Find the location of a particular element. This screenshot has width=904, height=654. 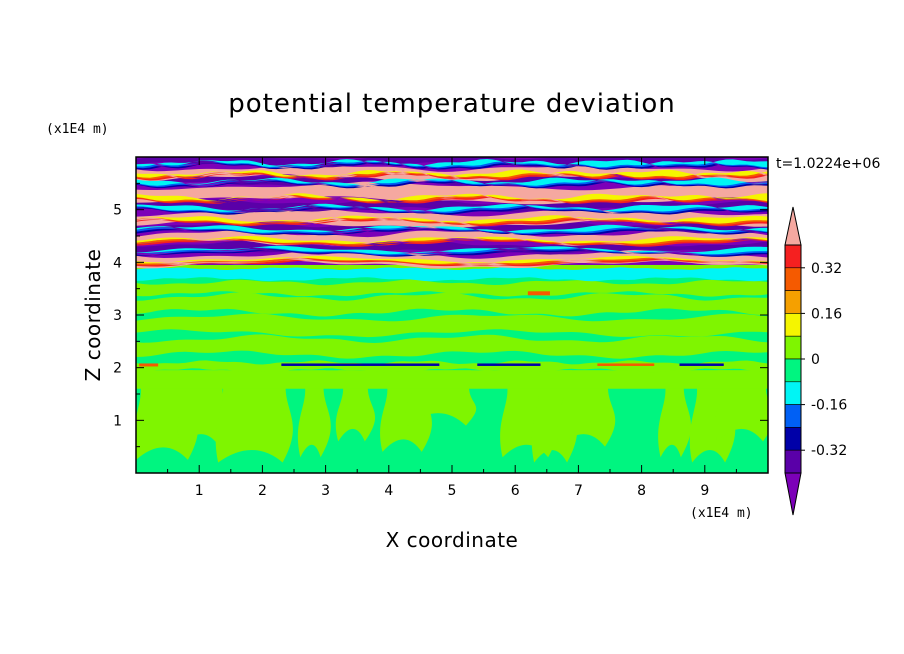

x-tick-label: 4 is located at coordinates (388, 491).